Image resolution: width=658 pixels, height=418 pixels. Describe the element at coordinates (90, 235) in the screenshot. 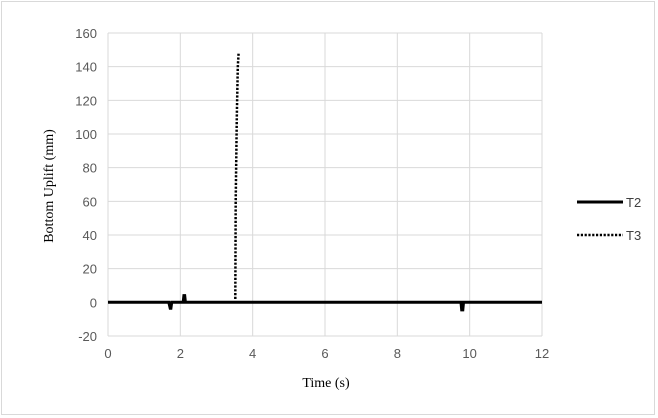

I see `y-tick-label: 40` at that location.